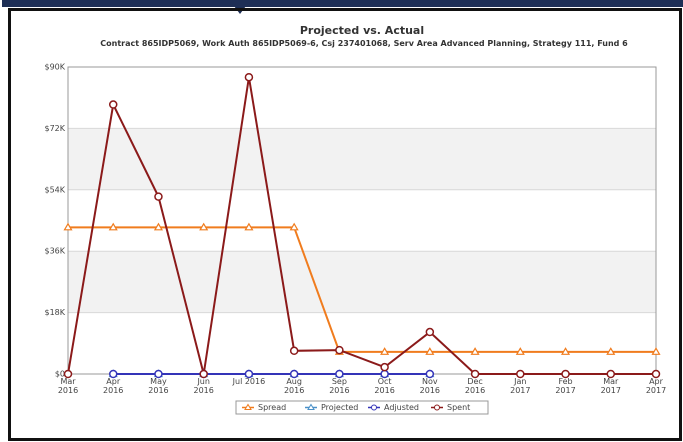 Image resolution: width=683 pixels, height=442 pixels. What do you see at coordinates (54, 128) in the screenshot?
I see `y-tick-label: $72K` at bounding box center [54, 128].